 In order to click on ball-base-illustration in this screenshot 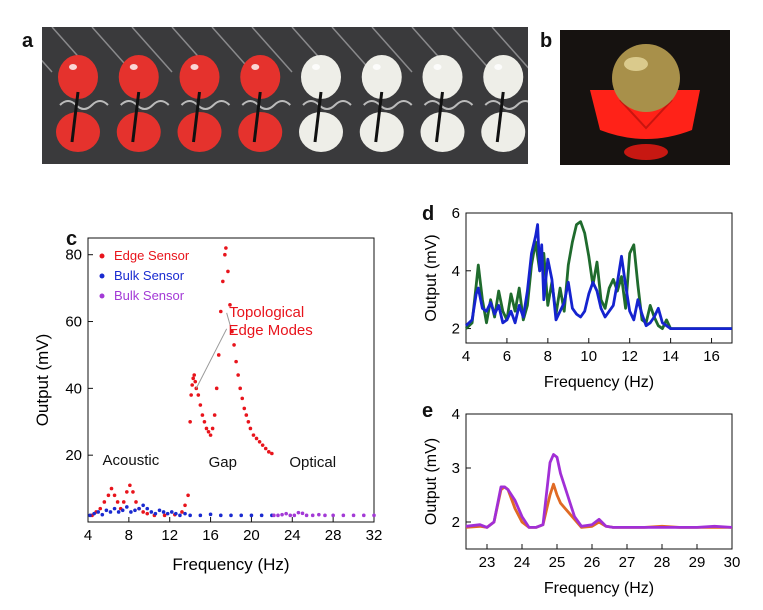, I will do `click(645, 97)`.